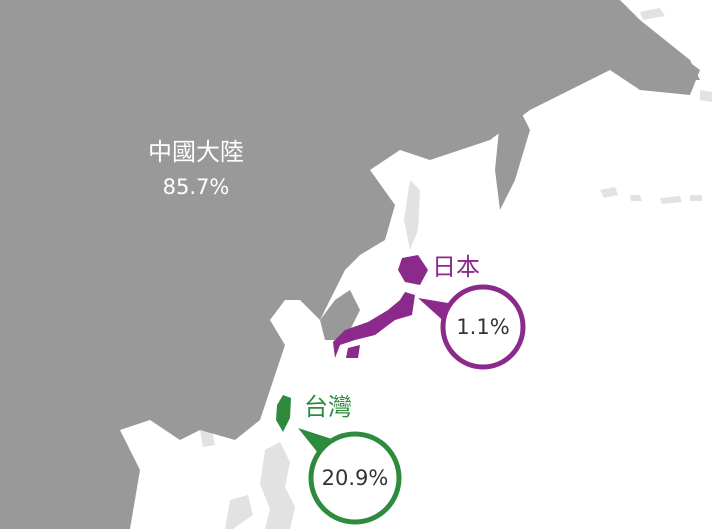  I want to click on korea, so click(340, 315).